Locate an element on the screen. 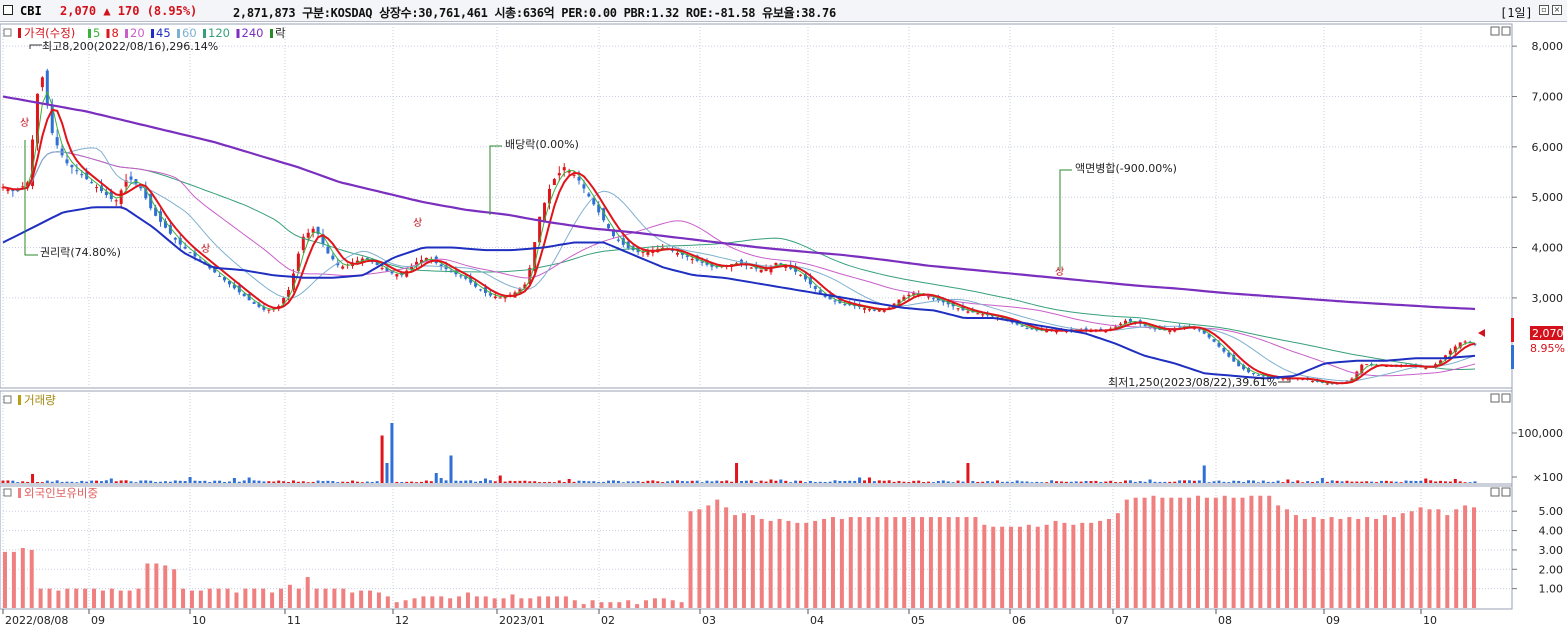  x-tick-label: 04 is located at coordinates (817, 620).